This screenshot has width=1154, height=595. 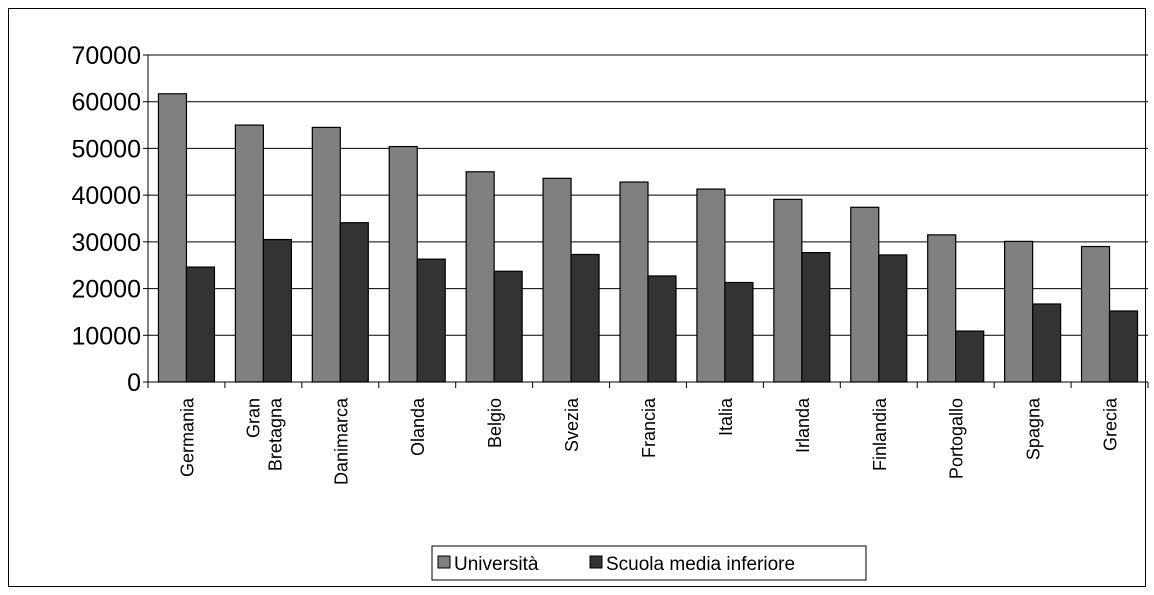 I want to click on x-tick-label-line: Danimarca, so click(x=341, y=441).